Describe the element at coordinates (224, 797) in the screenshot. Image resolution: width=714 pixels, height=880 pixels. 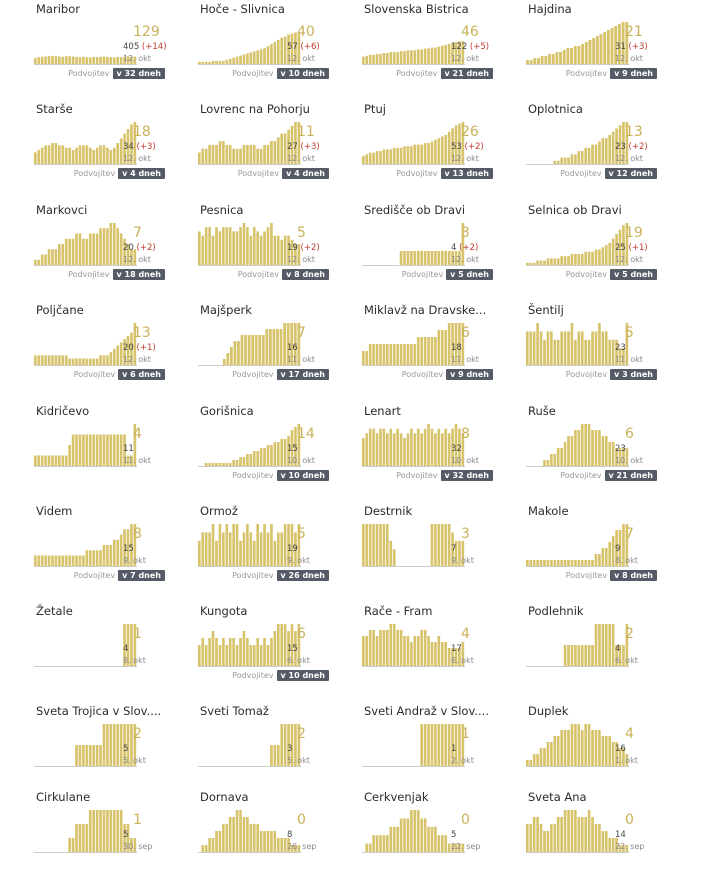
I see `municipality-name: Dornava` at that location.